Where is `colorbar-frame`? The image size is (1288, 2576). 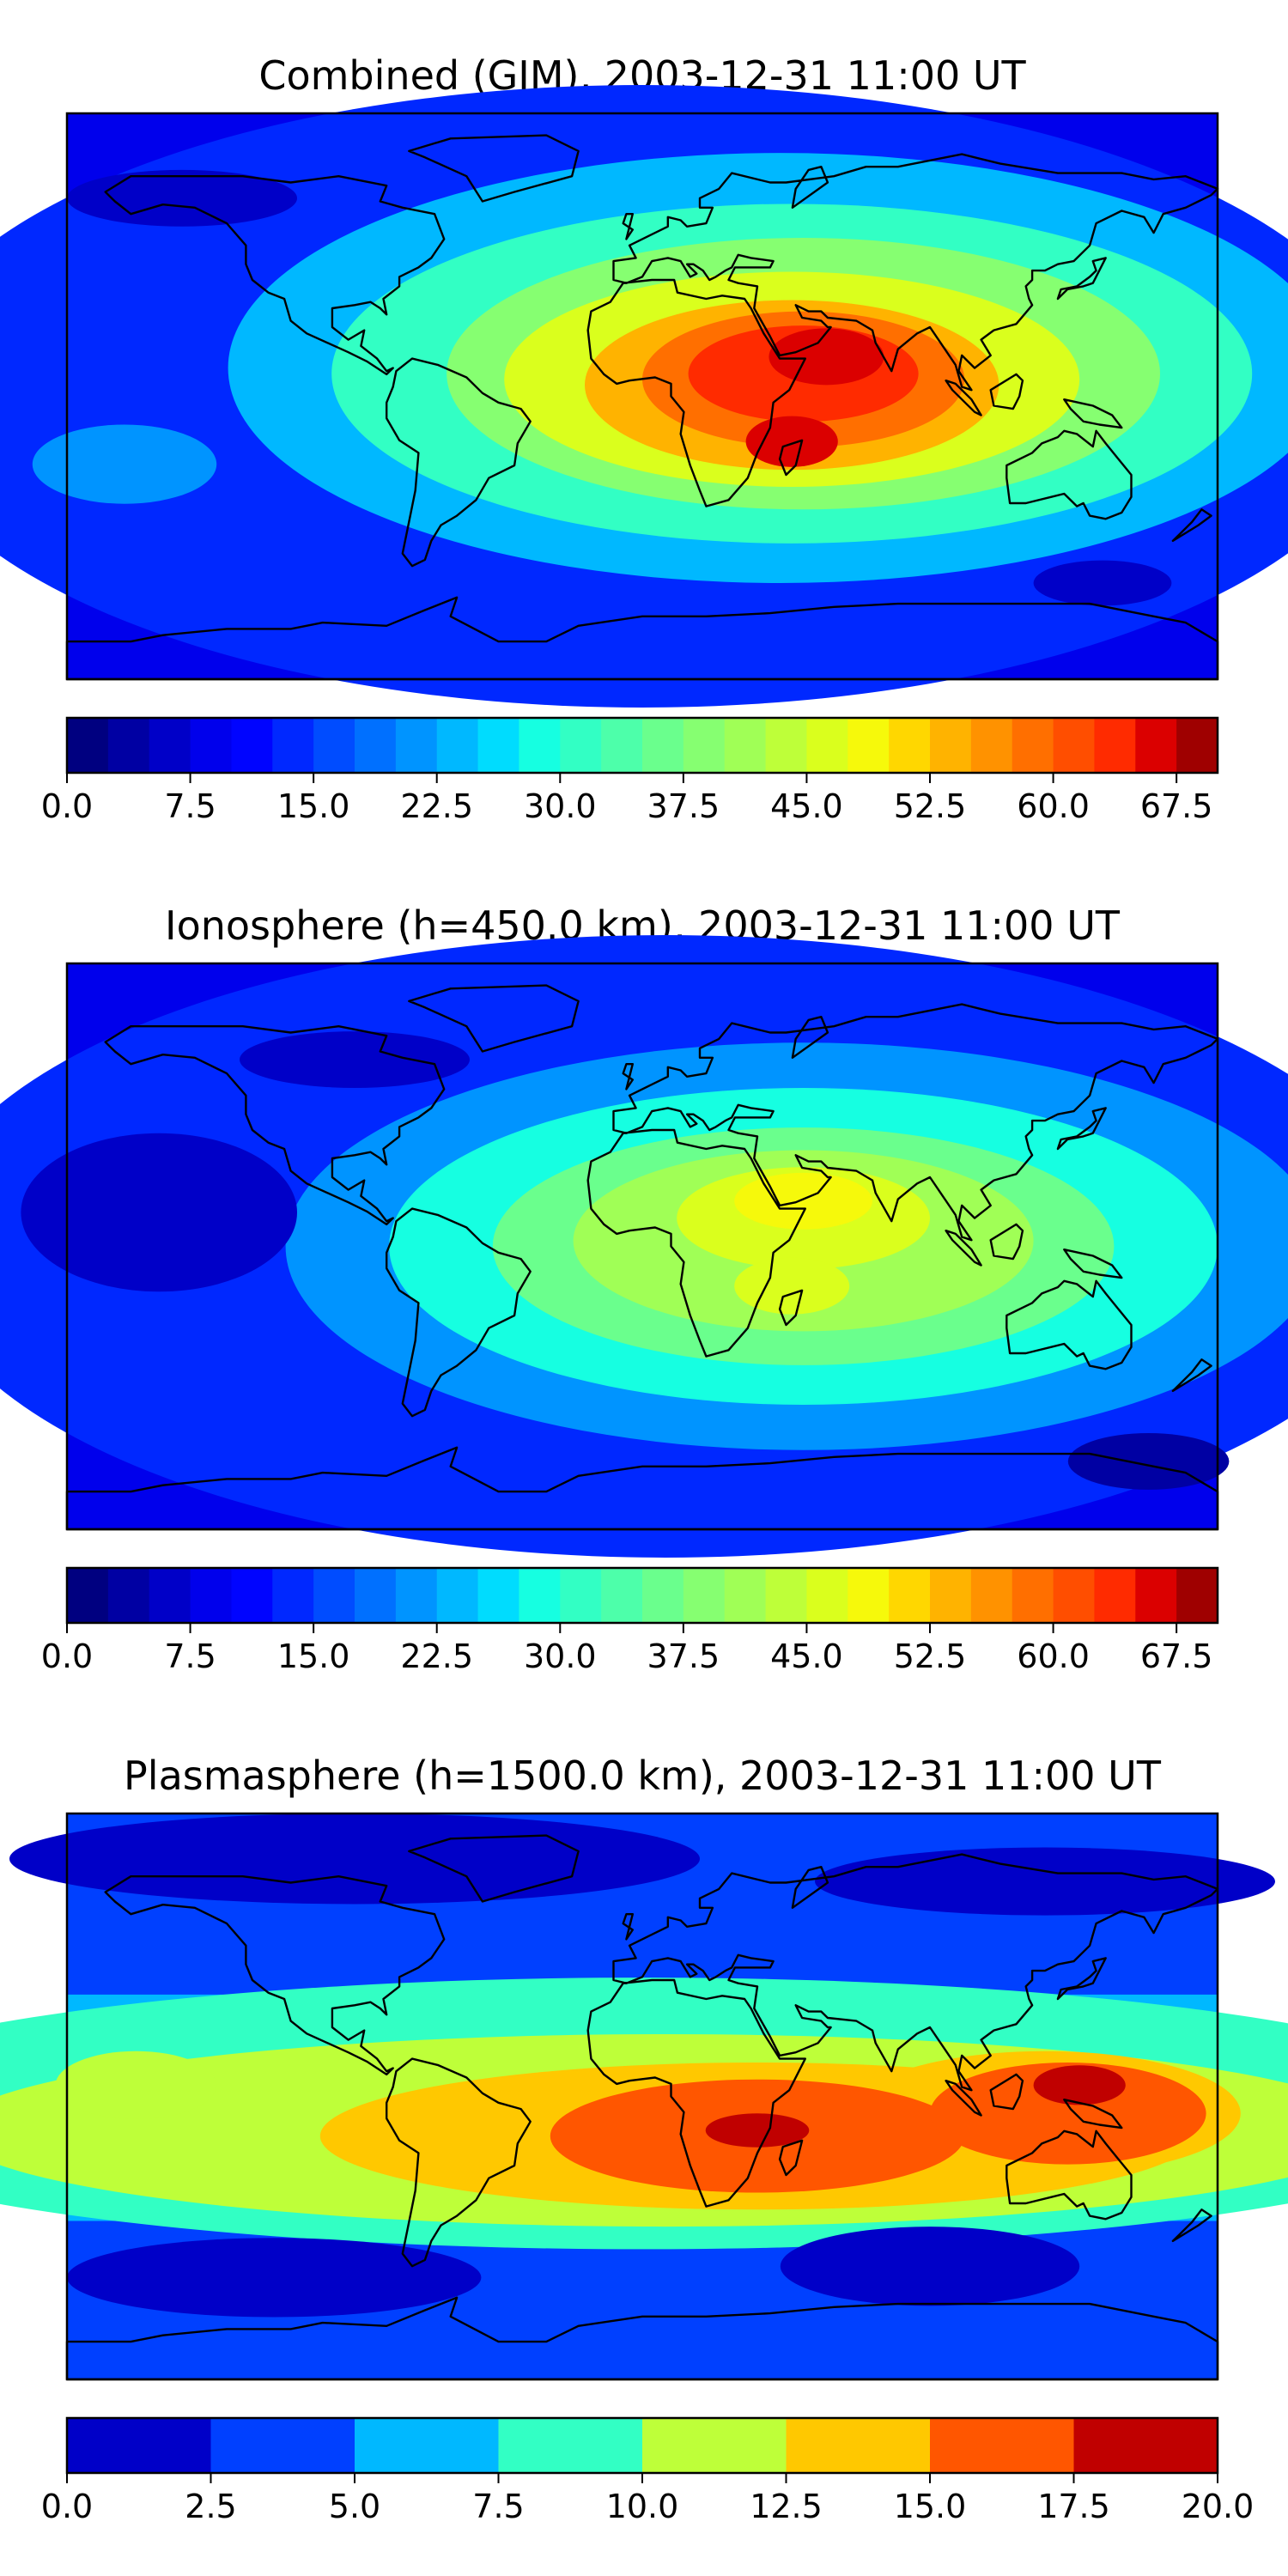 colorbar-frame is located at coordinates (642, 746).